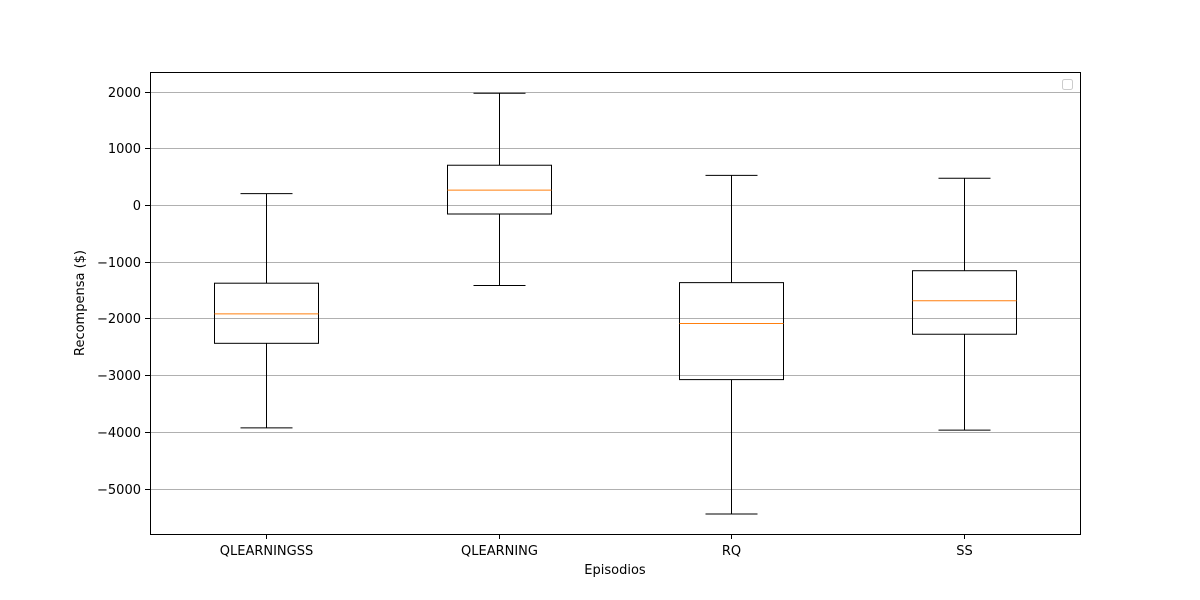 This screenshot has height=600, width=1200. What do you see at coordinates (499, 551) in the screenshot?
I see `x-tick-label: QLEARNING` at bounding box center [499, 551].